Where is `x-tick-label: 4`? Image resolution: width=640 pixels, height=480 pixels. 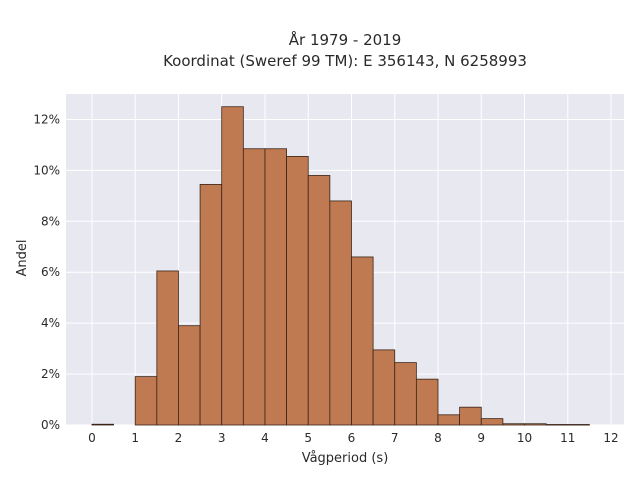 x-tick-label: 4 is located at coordinates (265, 438).